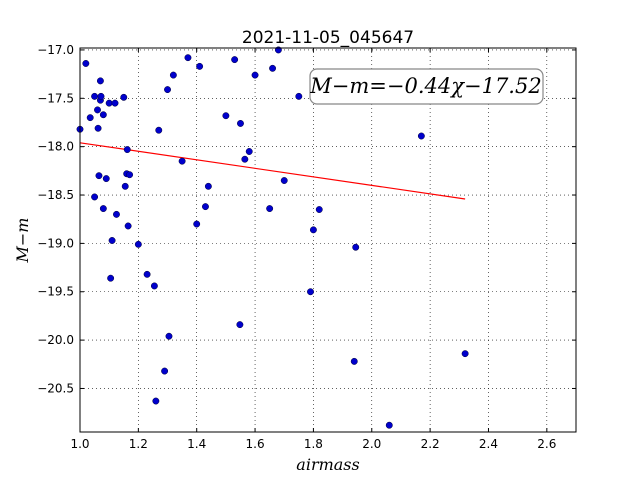  Describe the element at coordinates (327, 464) in the screenshot. I see `x-axis-label: airmass` at that location.